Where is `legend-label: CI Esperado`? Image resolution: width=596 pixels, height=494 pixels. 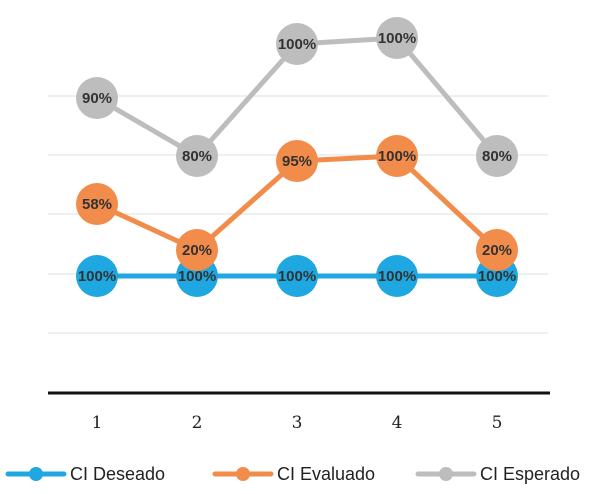
legend-label: CI Esperado is located at coordinates (530, 474).